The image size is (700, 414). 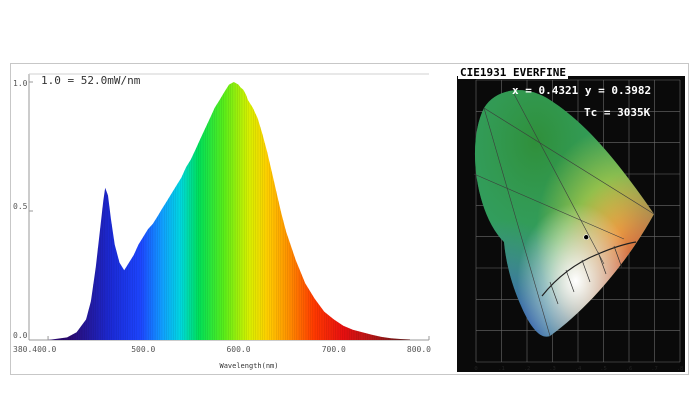 I want to click on chromaticity-readout: x = 0.4321 y = 0.3982, so click(x=582, y=90).